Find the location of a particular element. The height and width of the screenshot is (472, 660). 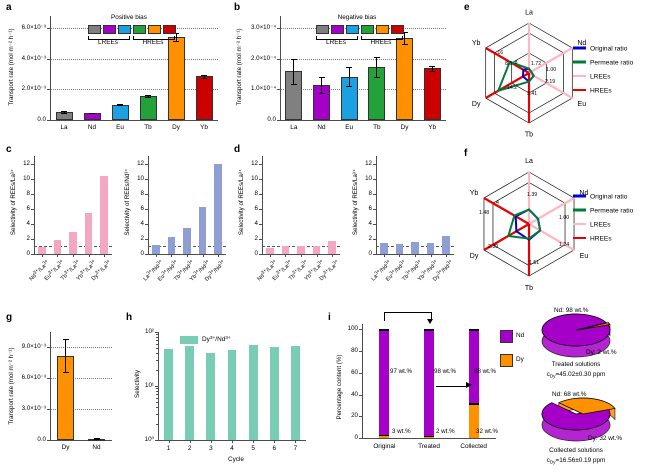

radar-legend-label: LREEs is located at coordinates (600, 77).